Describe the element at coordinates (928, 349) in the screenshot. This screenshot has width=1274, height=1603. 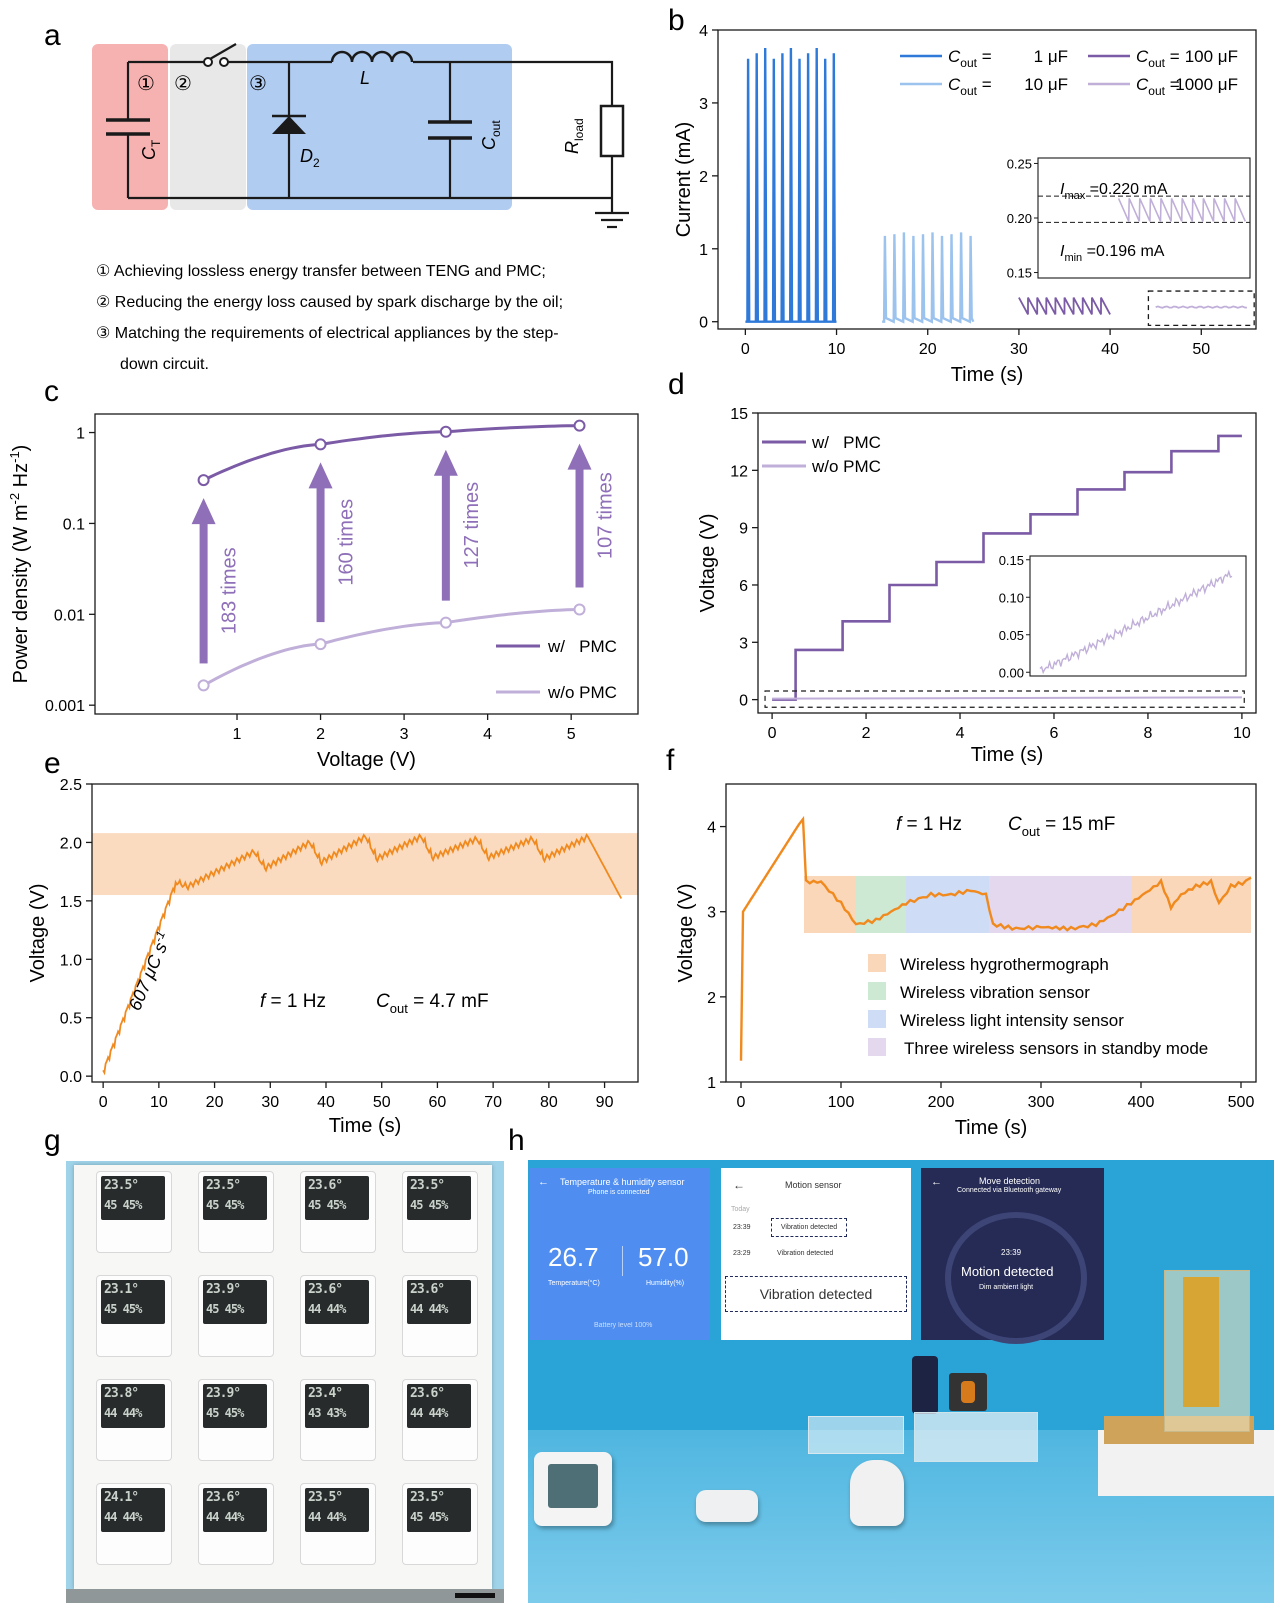
I see `chart-b-xtick-label-2: 20` at that location.